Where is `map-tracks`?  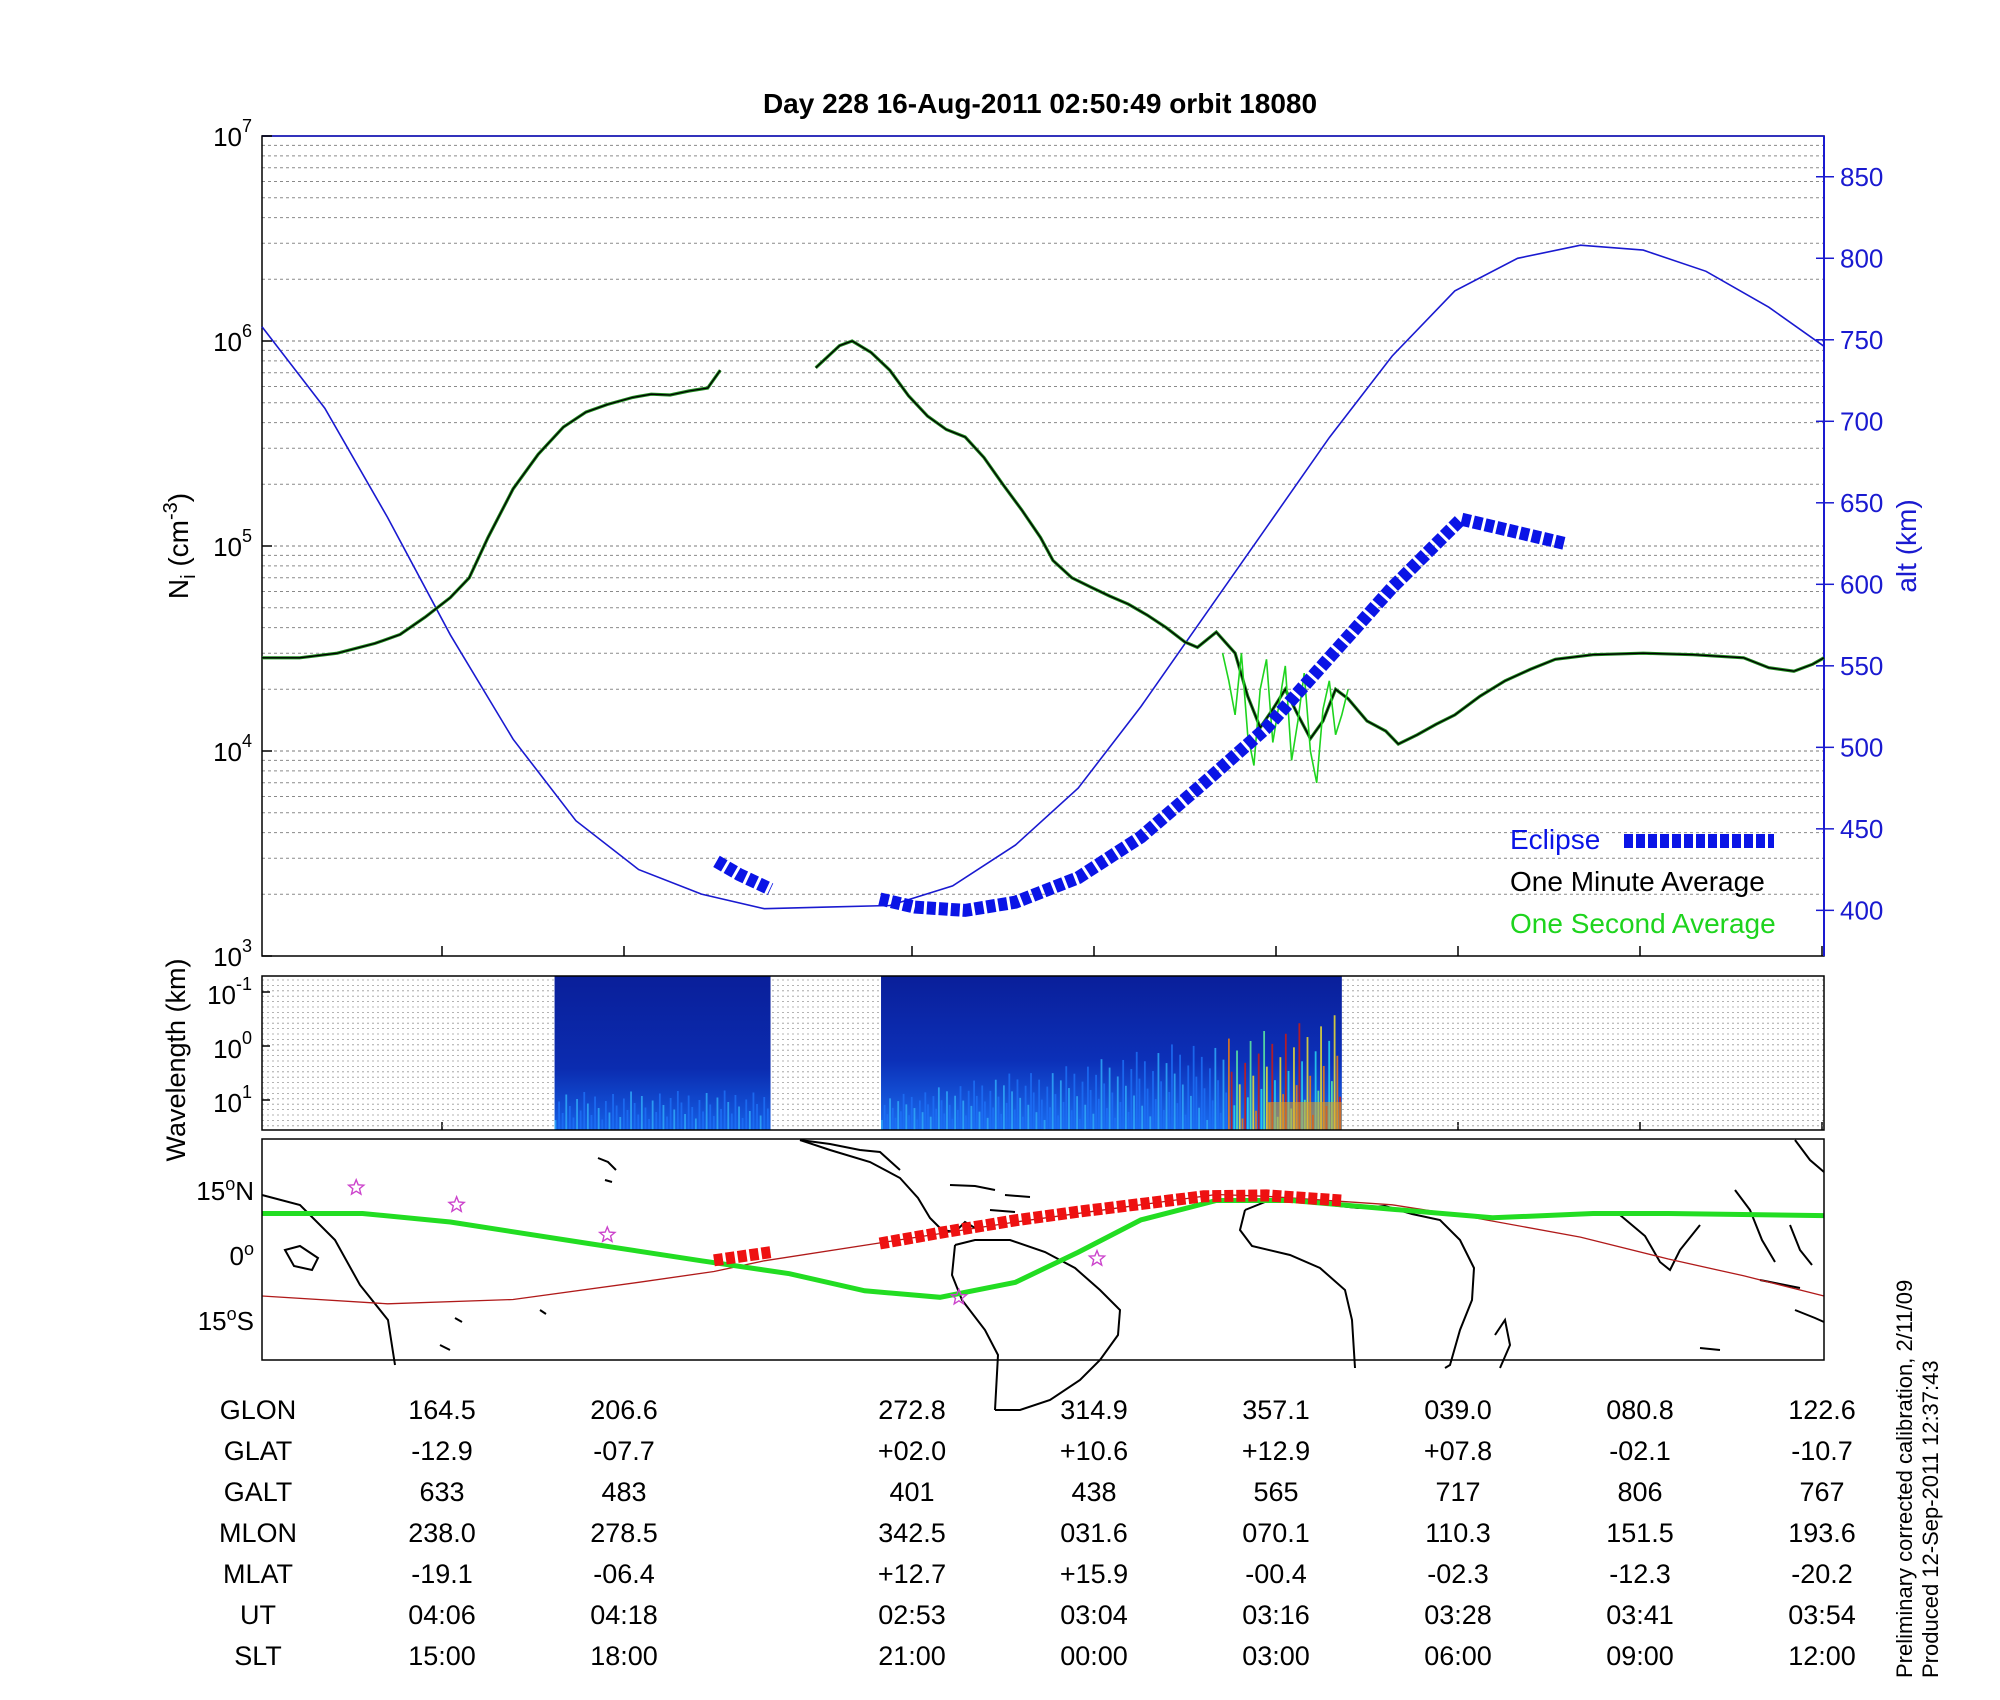
map-tracks is located at coordinates (1043, 1241).